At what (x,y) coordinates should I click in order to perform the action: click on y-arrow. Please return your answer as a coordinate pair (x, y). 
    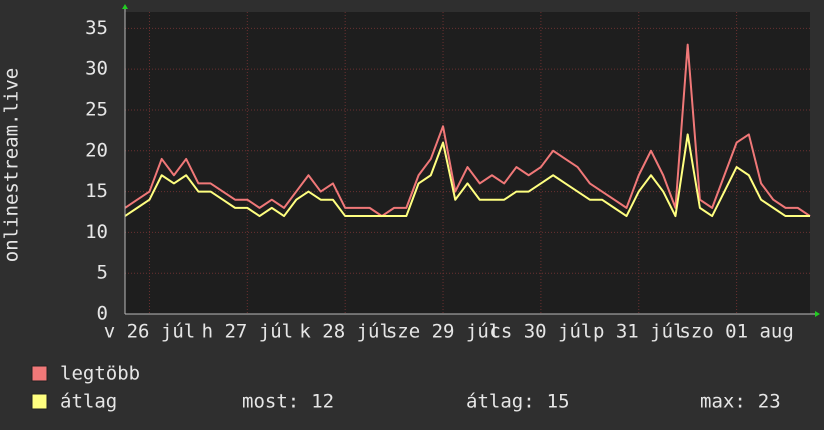
    Looking at the image, I should click on (125, 6).